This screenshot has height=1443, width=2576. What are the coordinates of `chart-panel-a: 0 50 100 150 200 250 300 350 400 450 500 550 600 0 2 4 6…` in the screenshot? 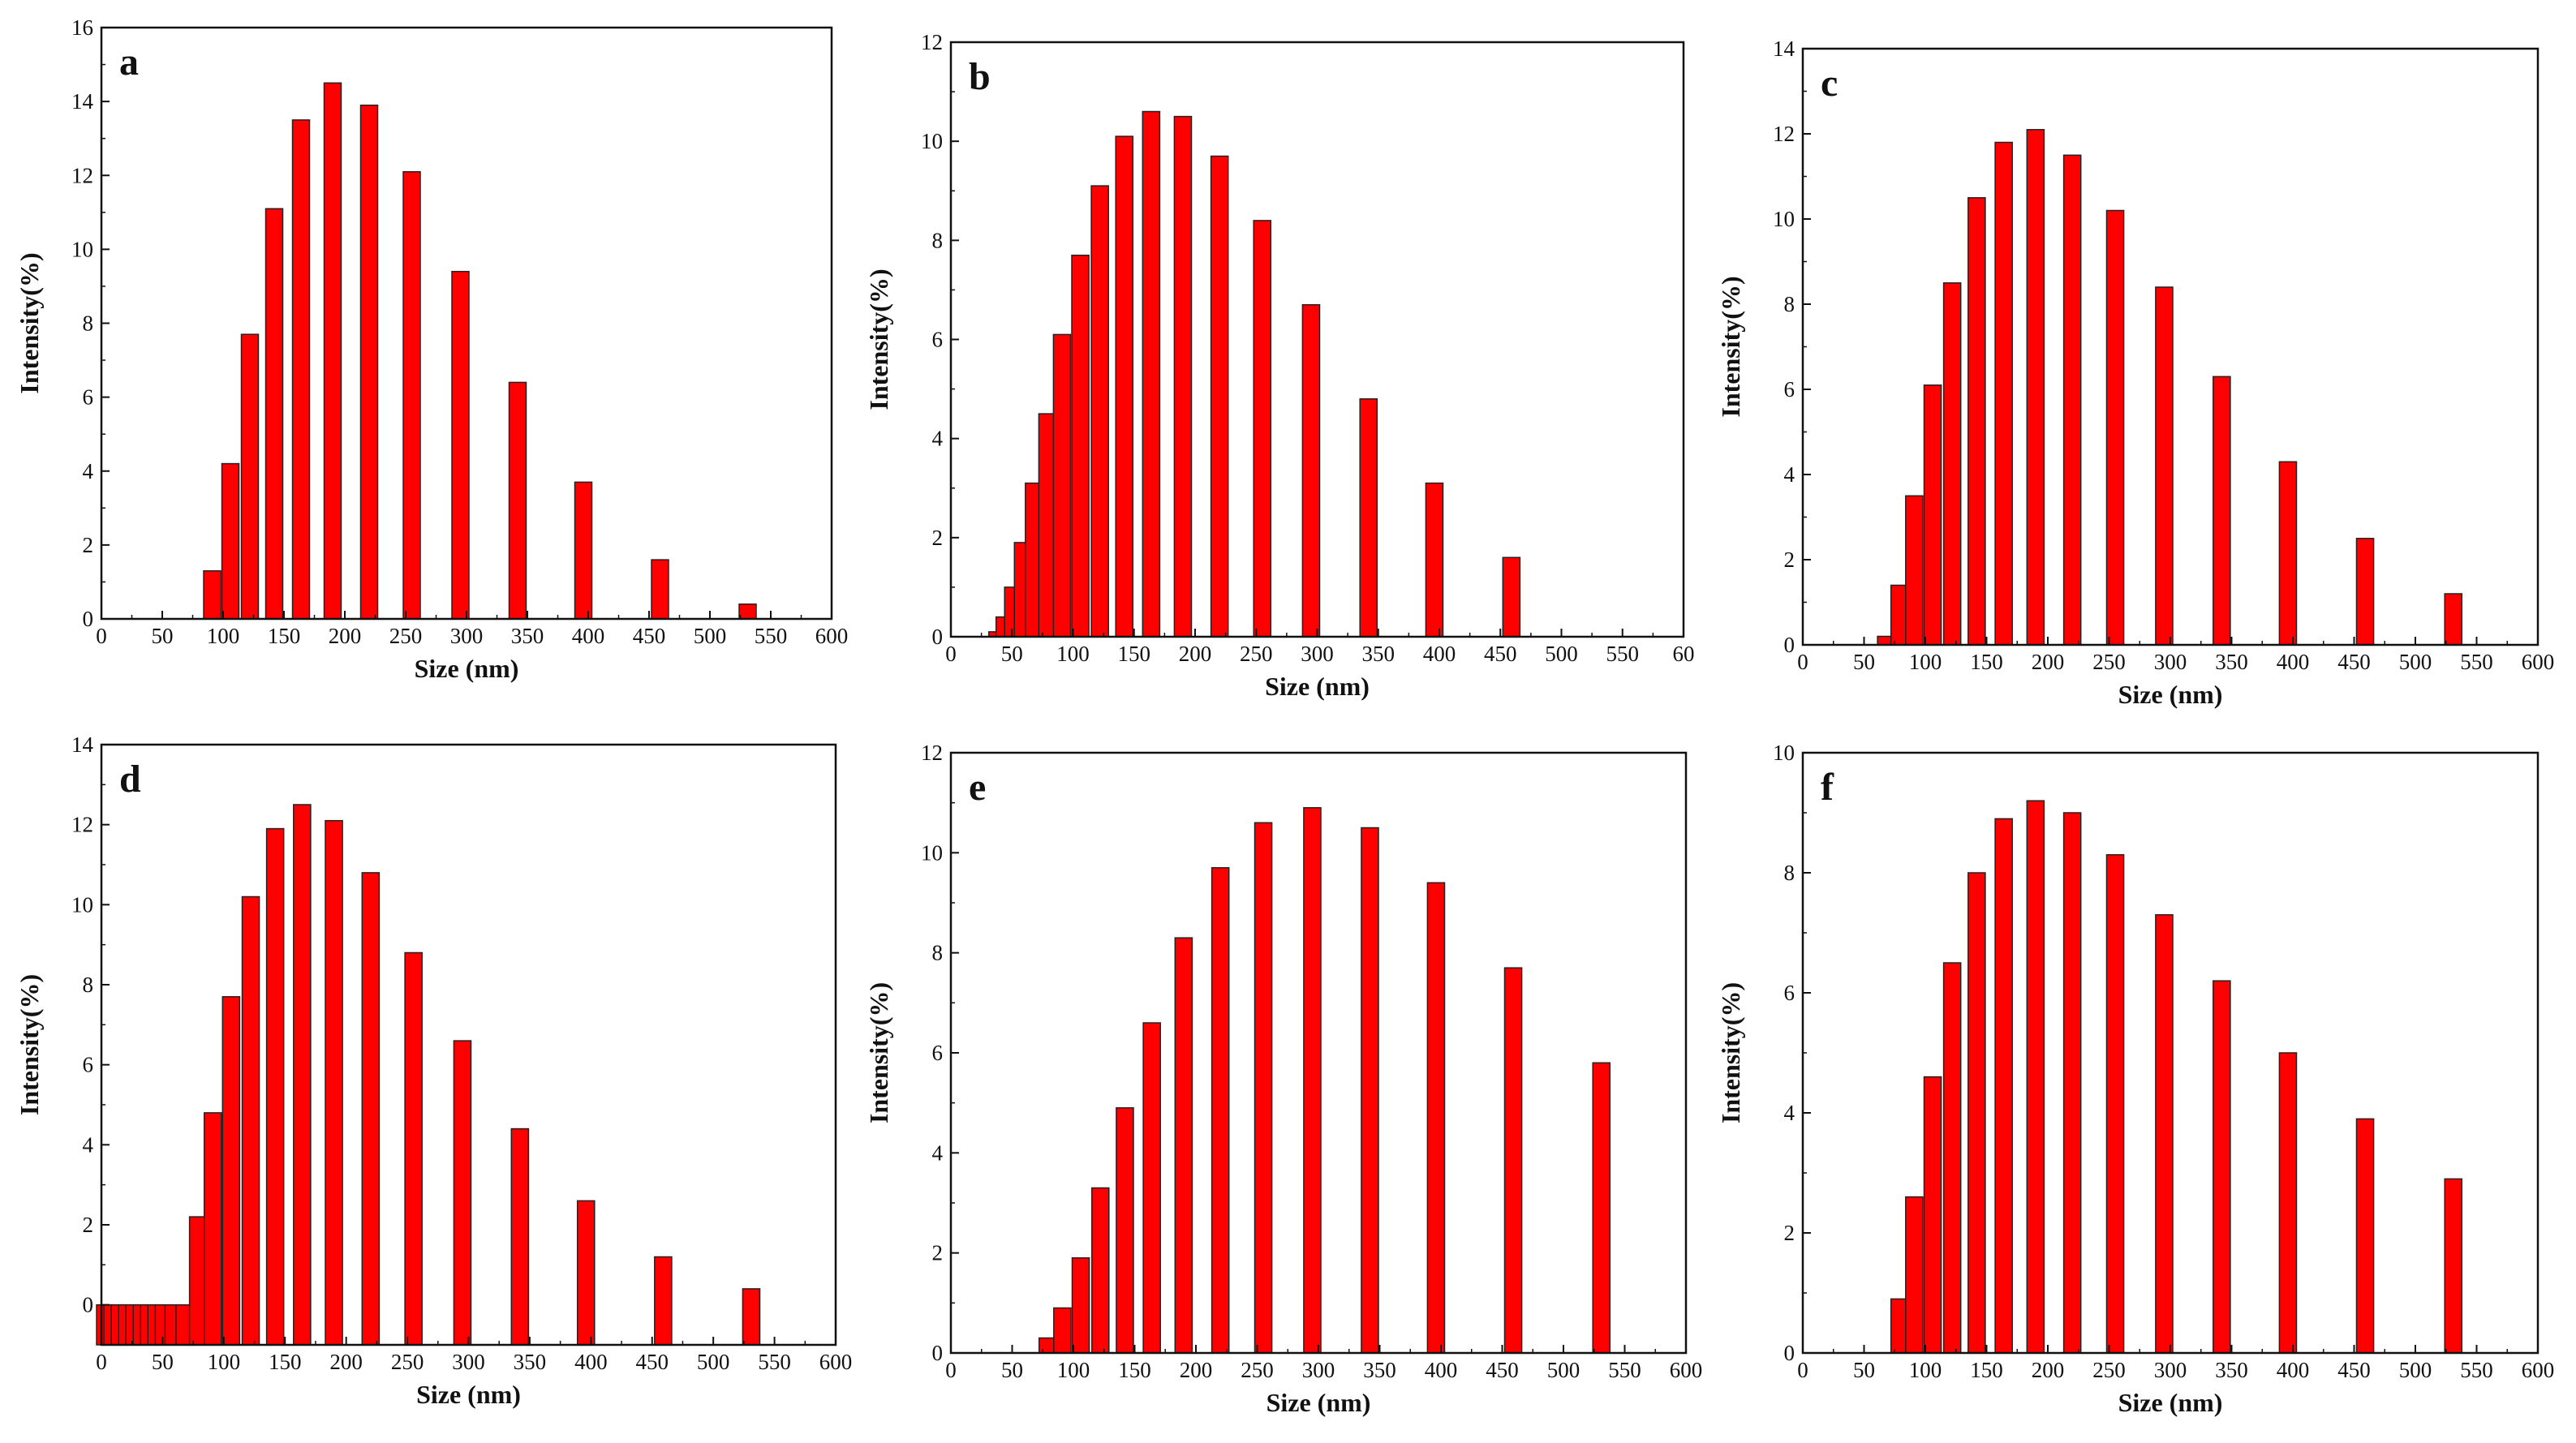 It's located at (431, 349).